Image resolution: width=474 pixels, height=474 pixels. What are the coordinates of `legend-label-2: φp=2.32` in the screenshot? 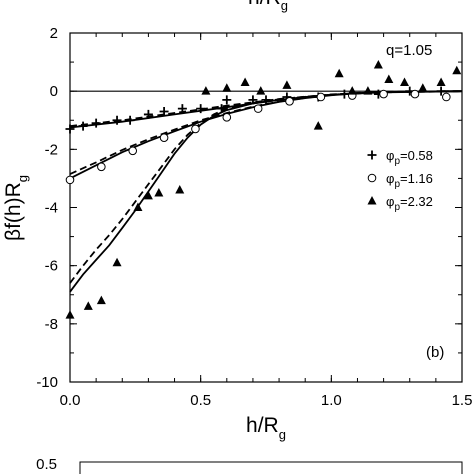 It's located at (409, 203).